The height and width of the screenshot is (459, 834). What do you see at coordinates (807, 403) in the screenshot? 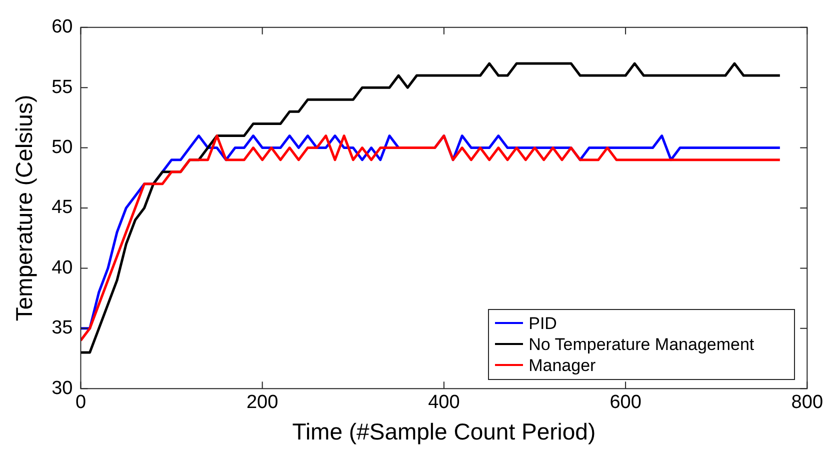
I see `x-tick-label: 800` at bounding box center [807, 403].